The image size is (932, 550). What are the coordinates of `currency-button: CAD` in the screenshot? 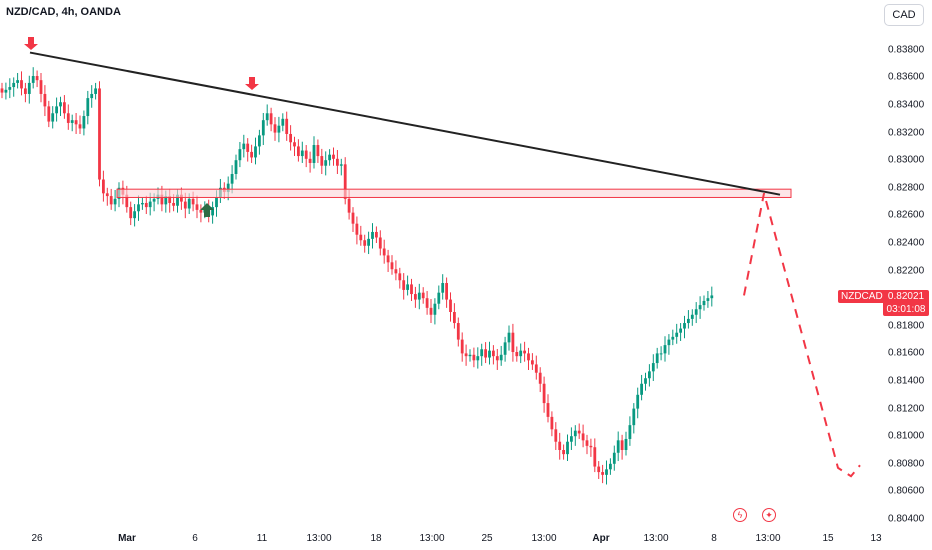 It's located at (904, 15).